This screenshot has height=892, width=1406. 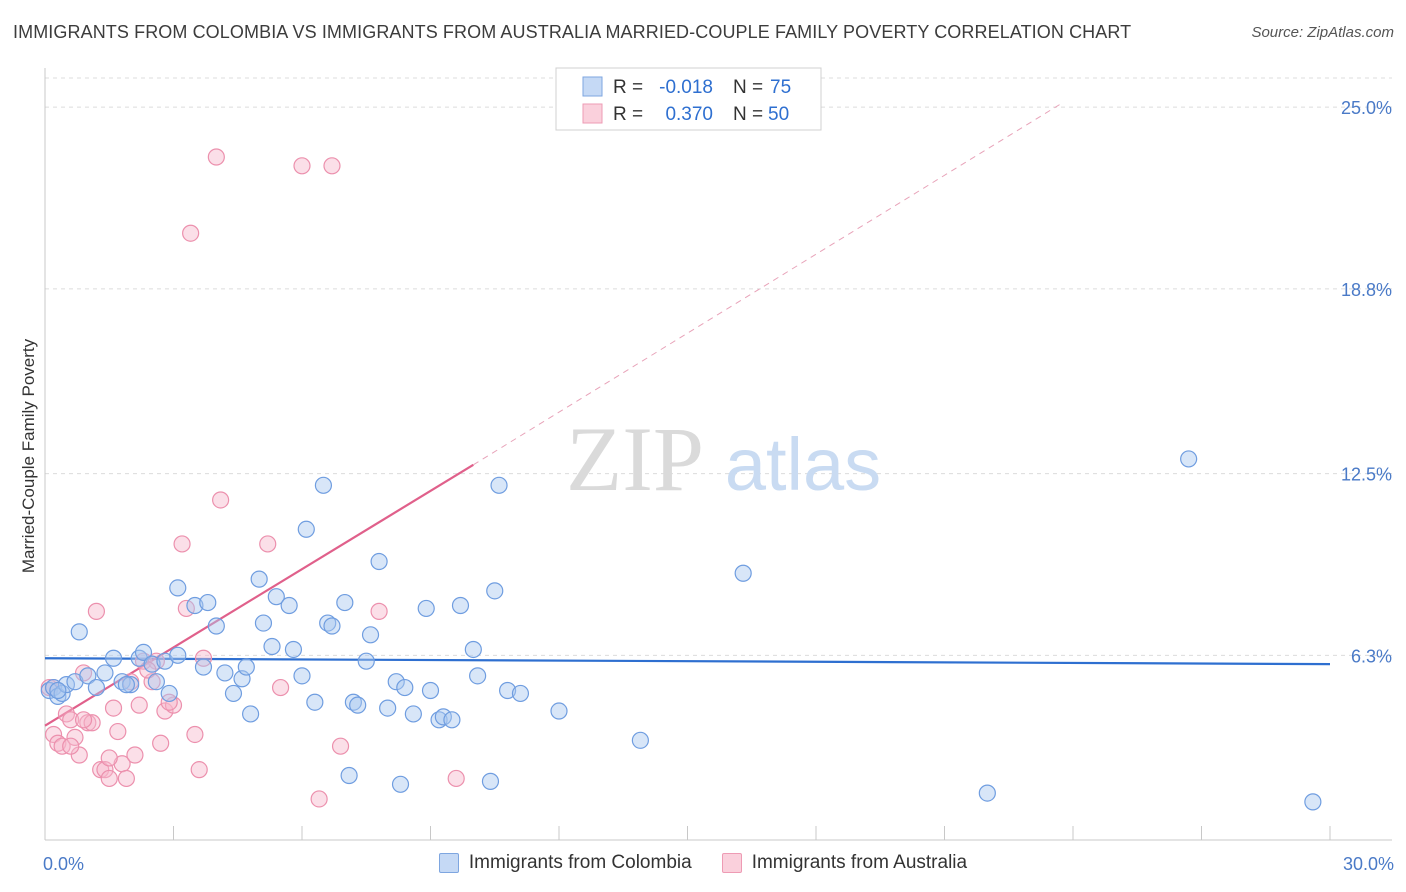 What do you see at coordinates (688, 99) in the screenshot?
I see `correlation-legend: R = -0.018 N = 75 R = 0.370 N = 50` at bounding box center [688, 99].